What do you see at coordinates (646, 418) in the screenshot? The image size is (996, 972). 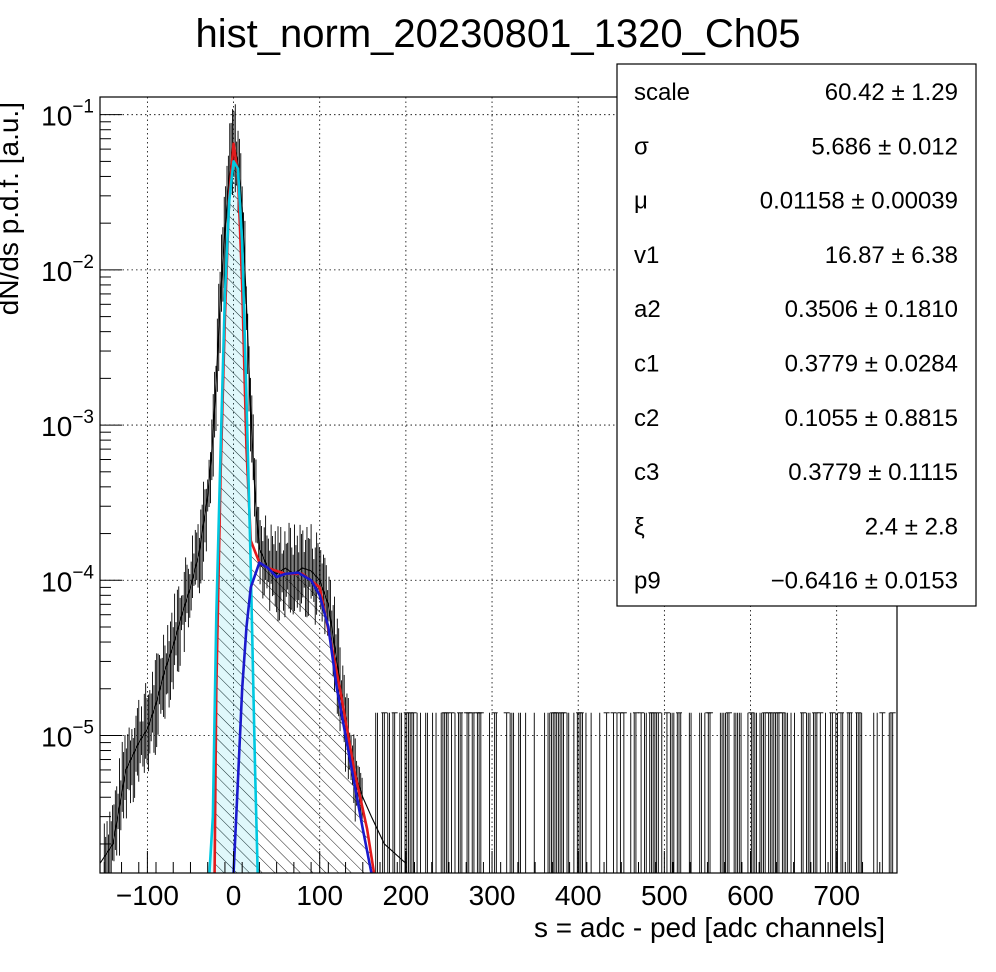 I see `stat-name: c2` at bounding box center [646, 418].